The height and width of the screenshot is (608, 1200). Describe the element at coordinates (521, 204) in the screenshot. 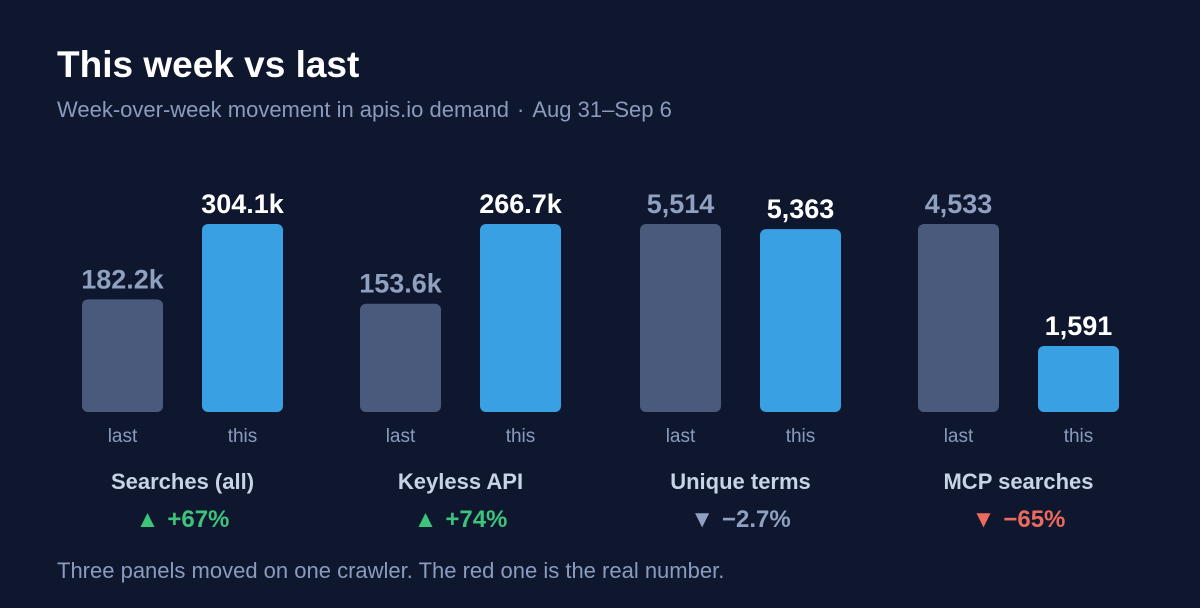

I see `data-label-this: 266.7k` at that location.